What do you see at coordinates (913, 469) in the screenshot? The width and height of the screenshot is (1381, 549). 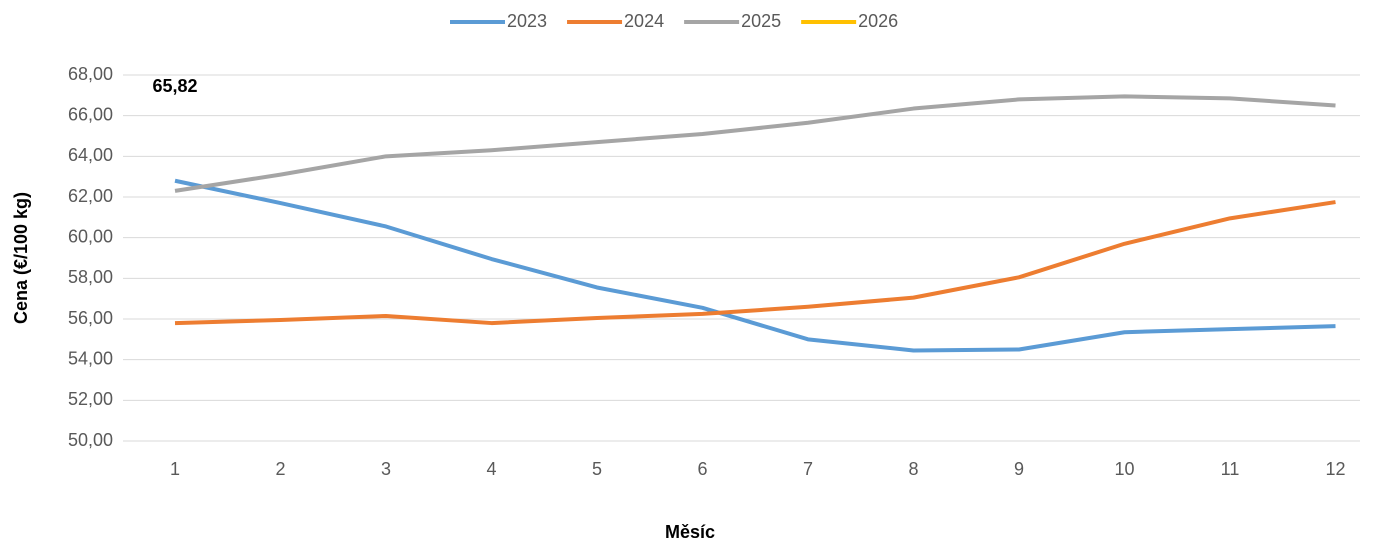 I see `x-tick-label: 8` at bounding box center [913, 469].